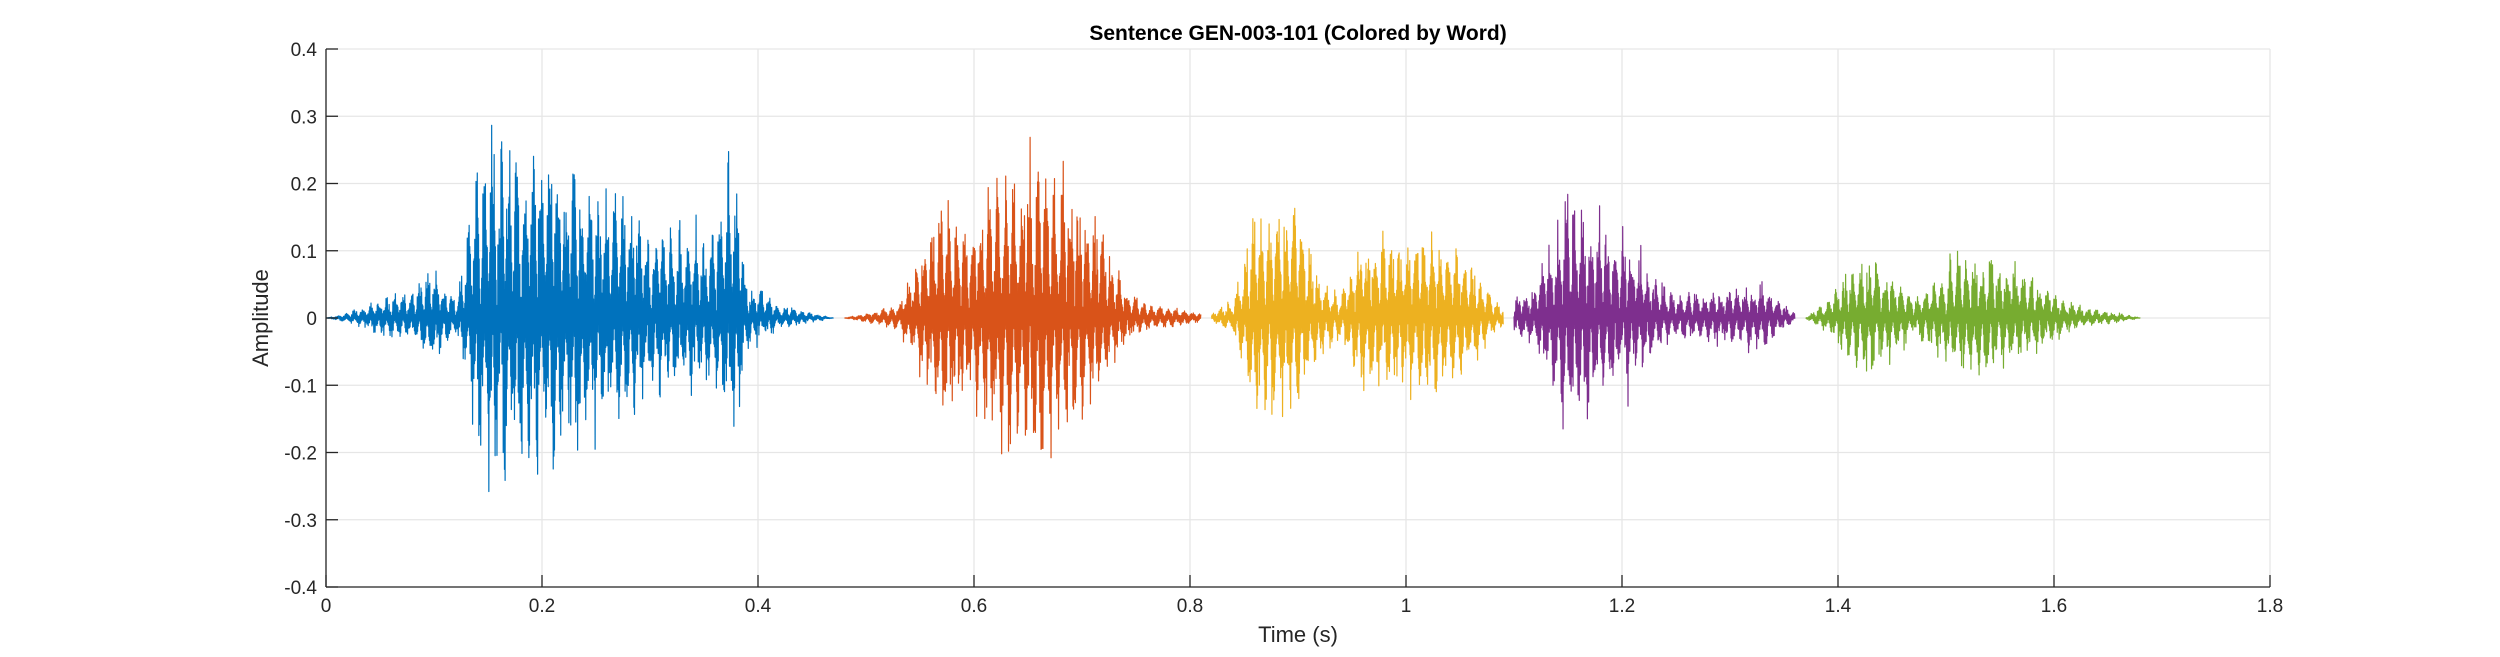 The width and height of the screenshot is (2500, 657). What do you see at coordinates (1622, 606) in the screenshot?
I see `x-tick-label: 1.2` at bounding box center [1622, 606].